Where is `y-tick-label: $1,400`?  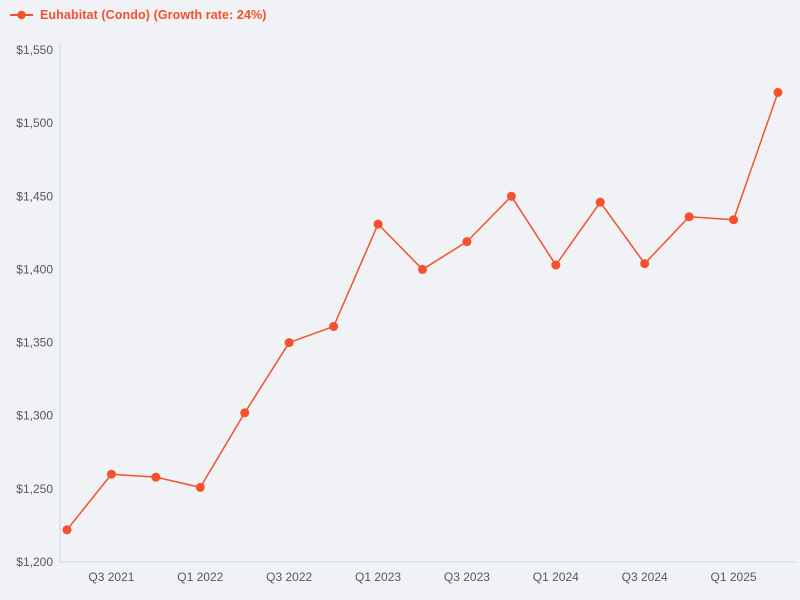
y-tick-label: $1,400 is located at coordinates (34, 269).